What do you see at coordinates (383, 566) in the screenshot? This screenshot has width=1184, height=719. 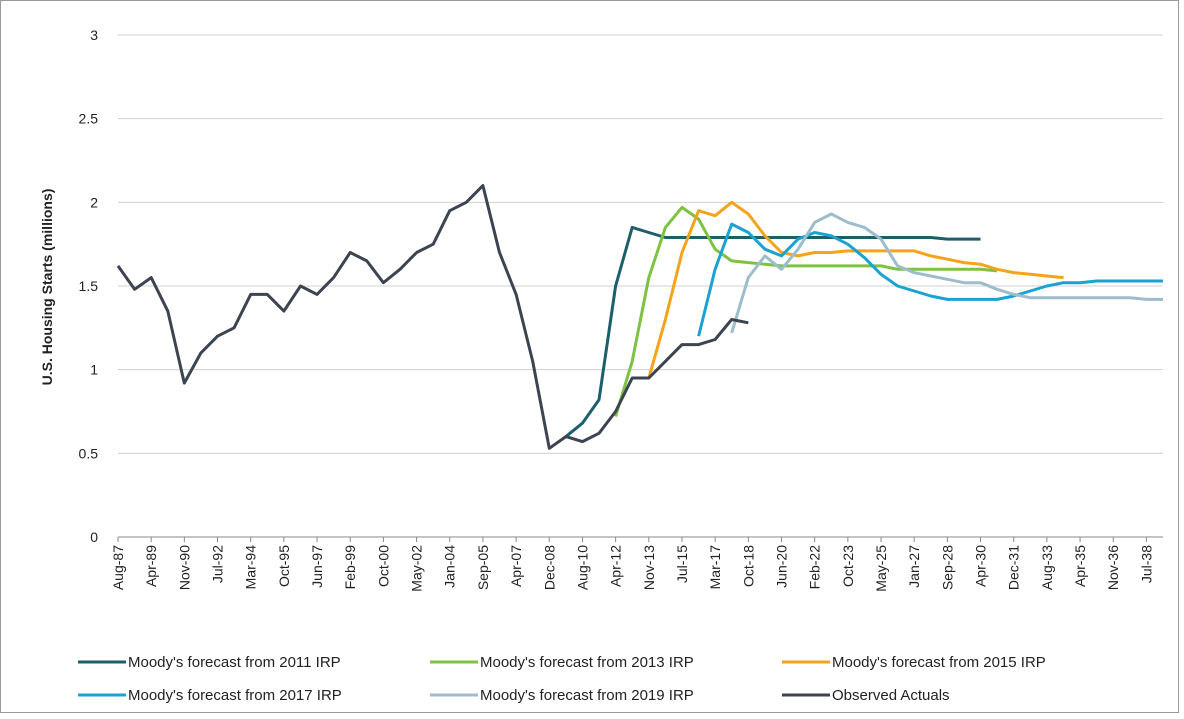 I see `x-tick-label: Oct-00` at bounding box center [383, 566].